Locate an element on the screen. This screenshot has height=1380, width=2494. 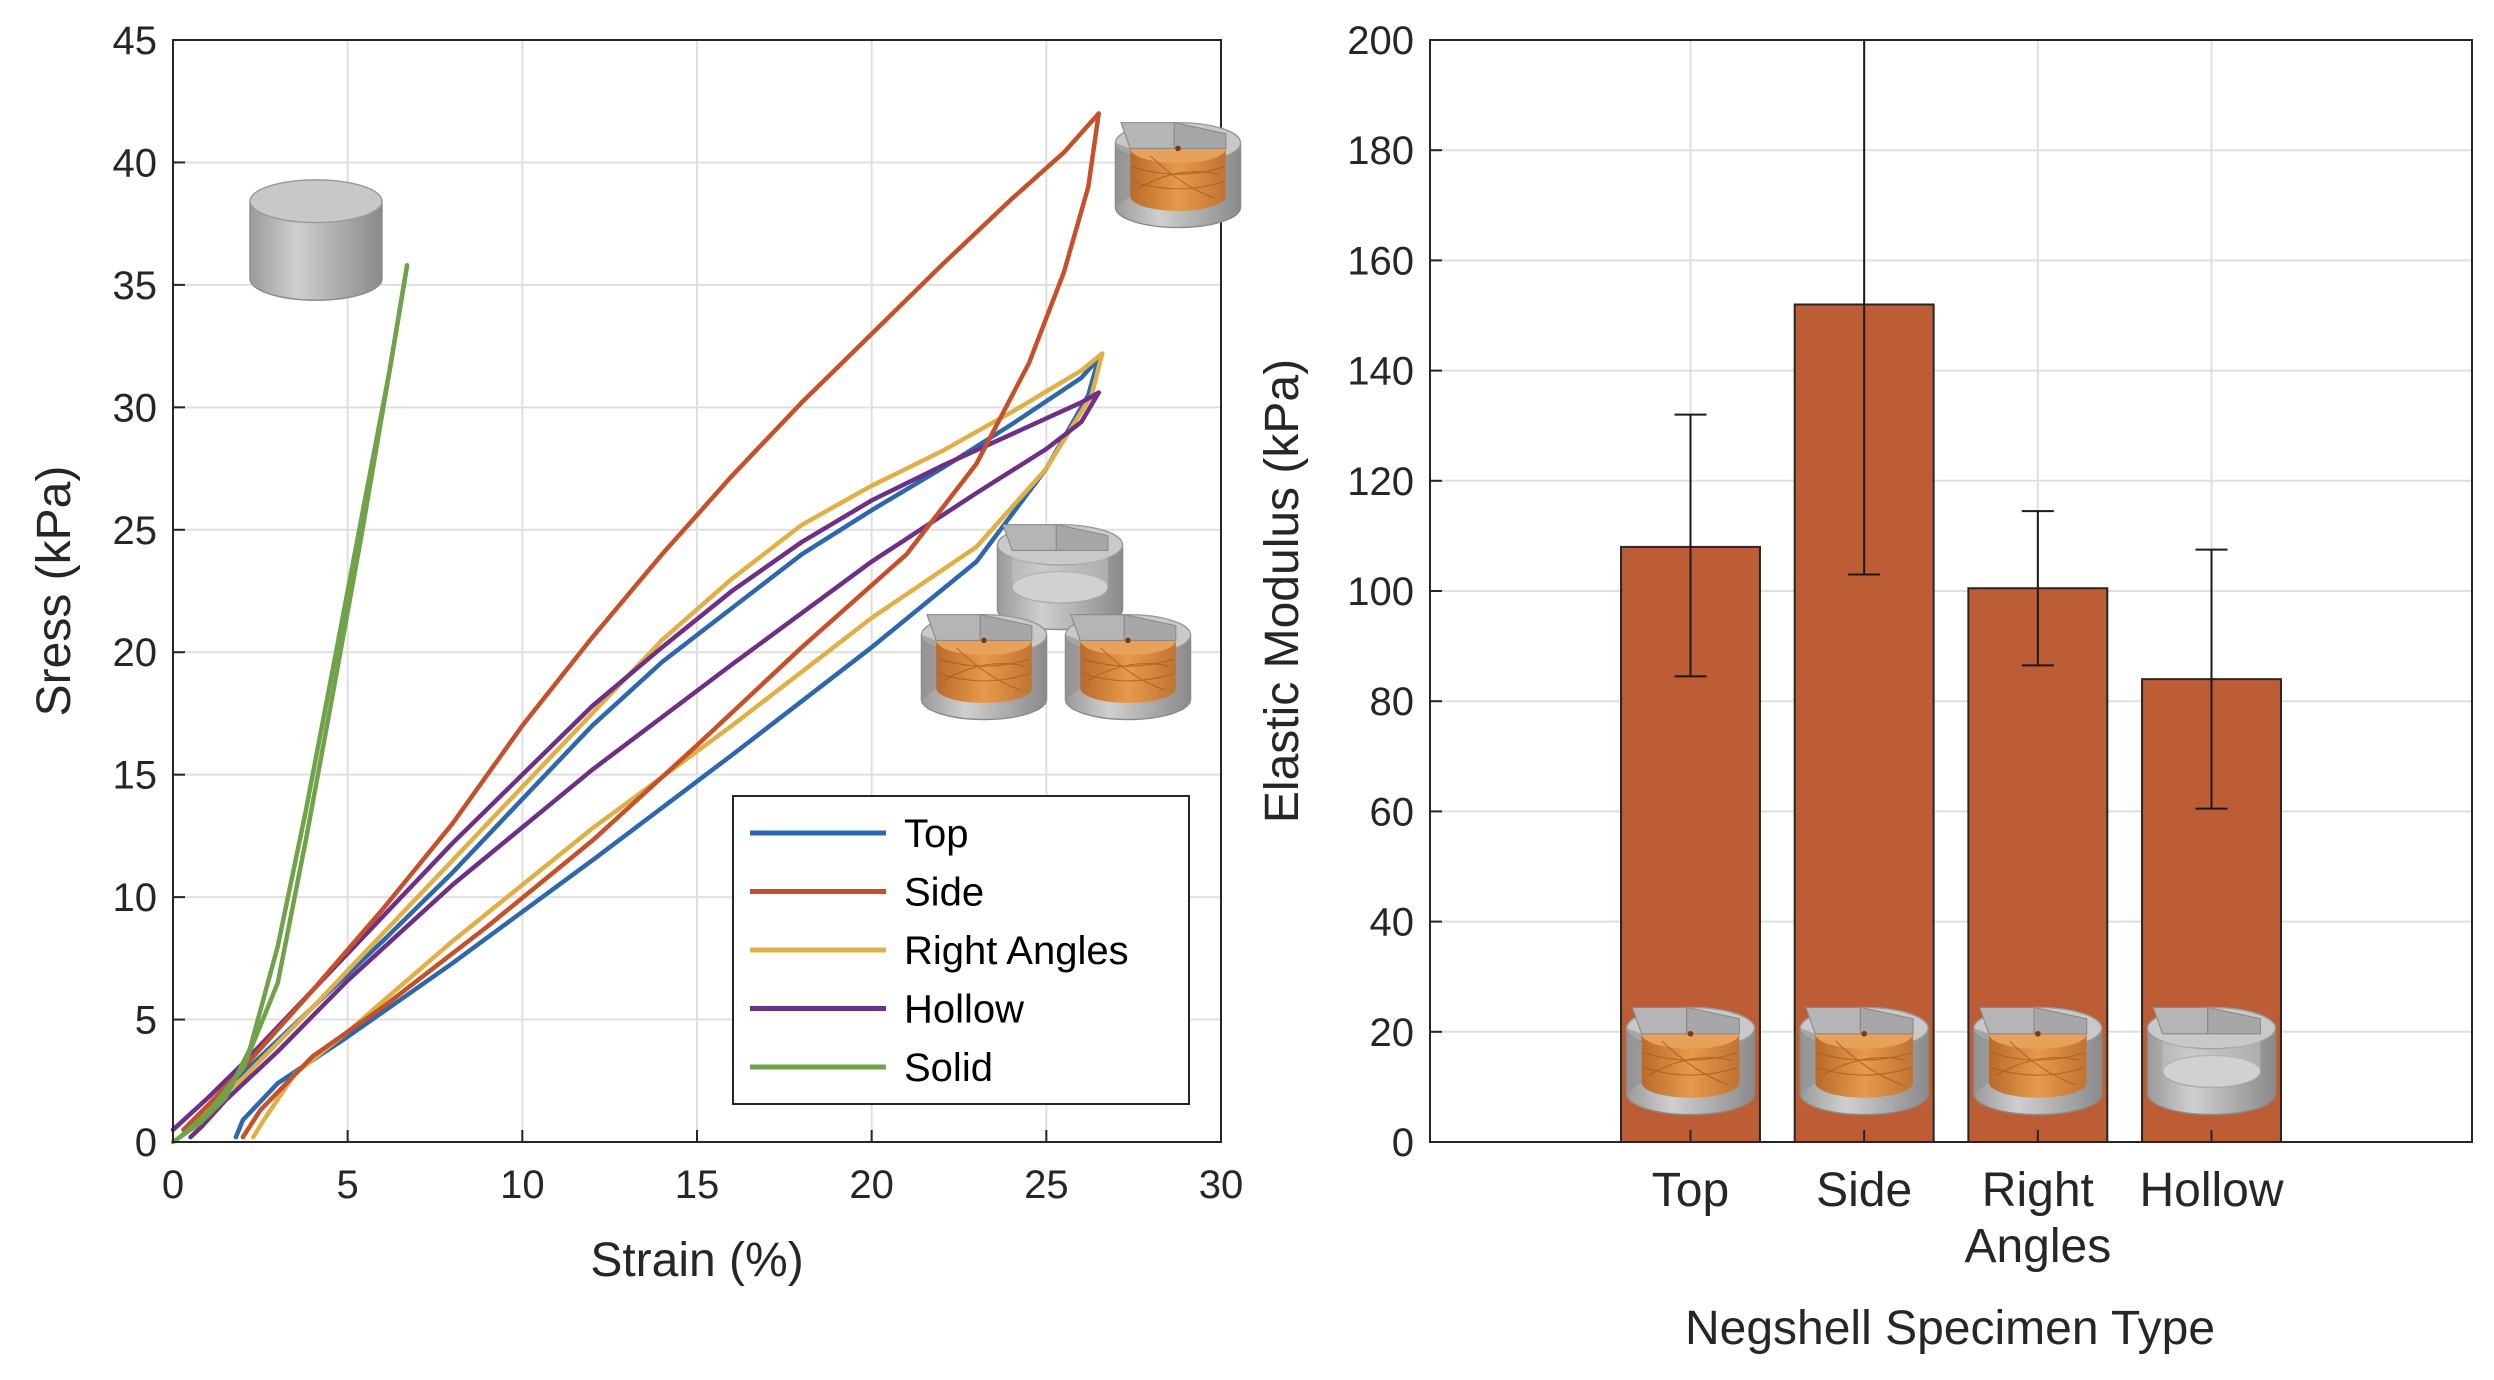
right-y-tick-label: 0 is located at coordinates (1403, 1143).